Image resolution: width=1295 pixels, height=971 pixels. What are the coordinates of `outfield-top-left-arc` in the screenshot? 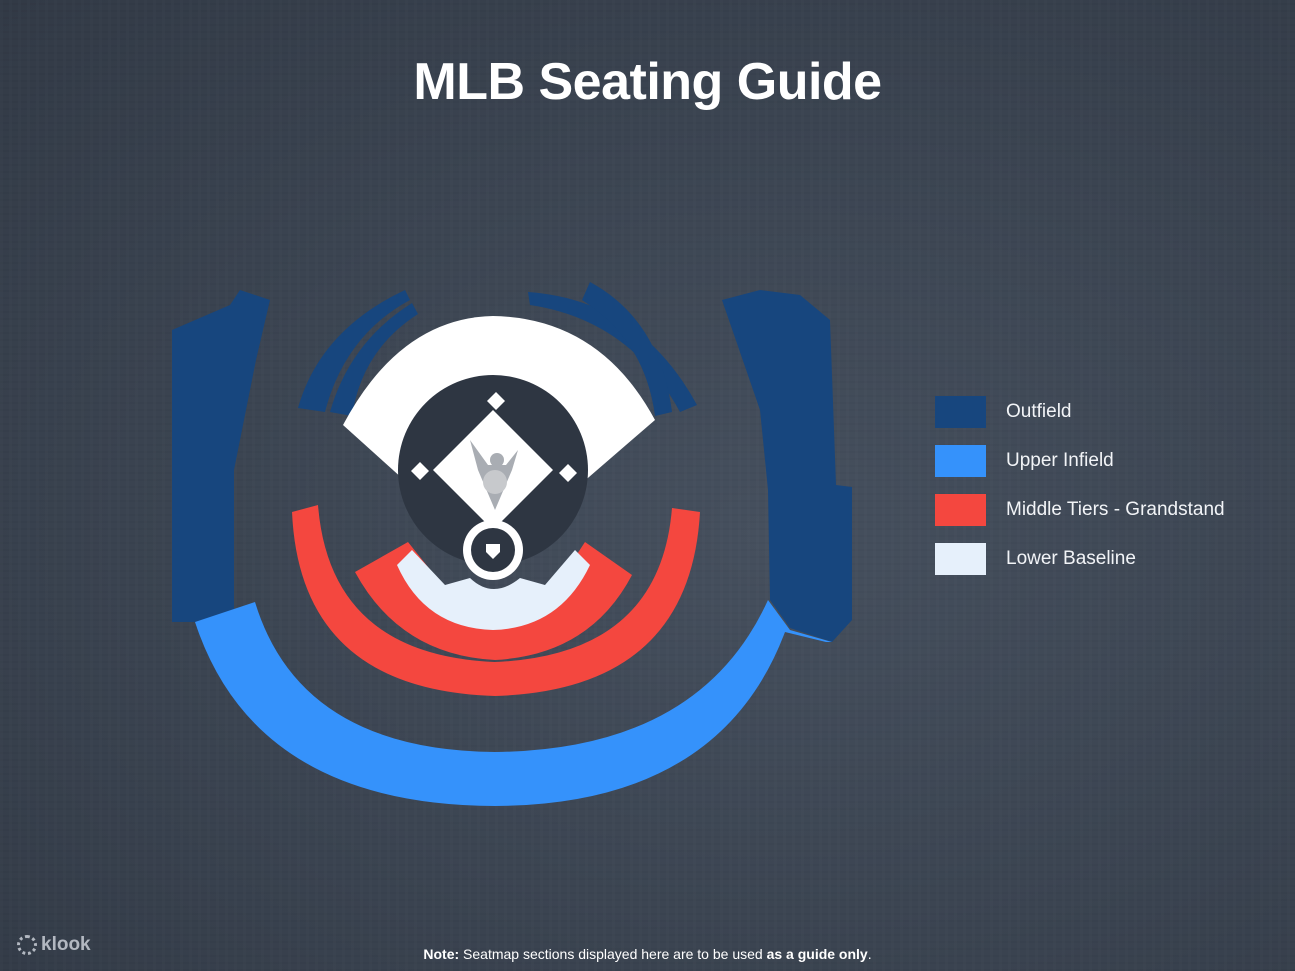 It's located at (354, 351).